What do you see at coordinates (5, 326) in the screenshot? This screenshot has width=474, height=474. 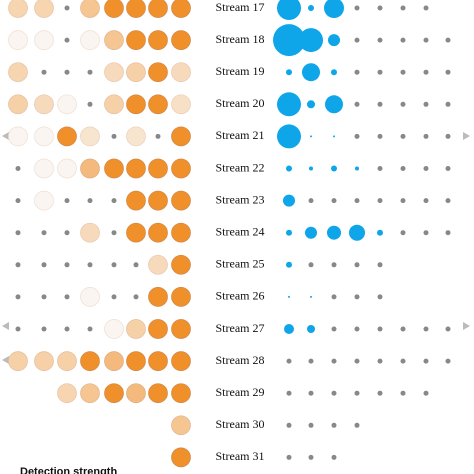 I see `arrow-left` at bounding box center [5, 326].